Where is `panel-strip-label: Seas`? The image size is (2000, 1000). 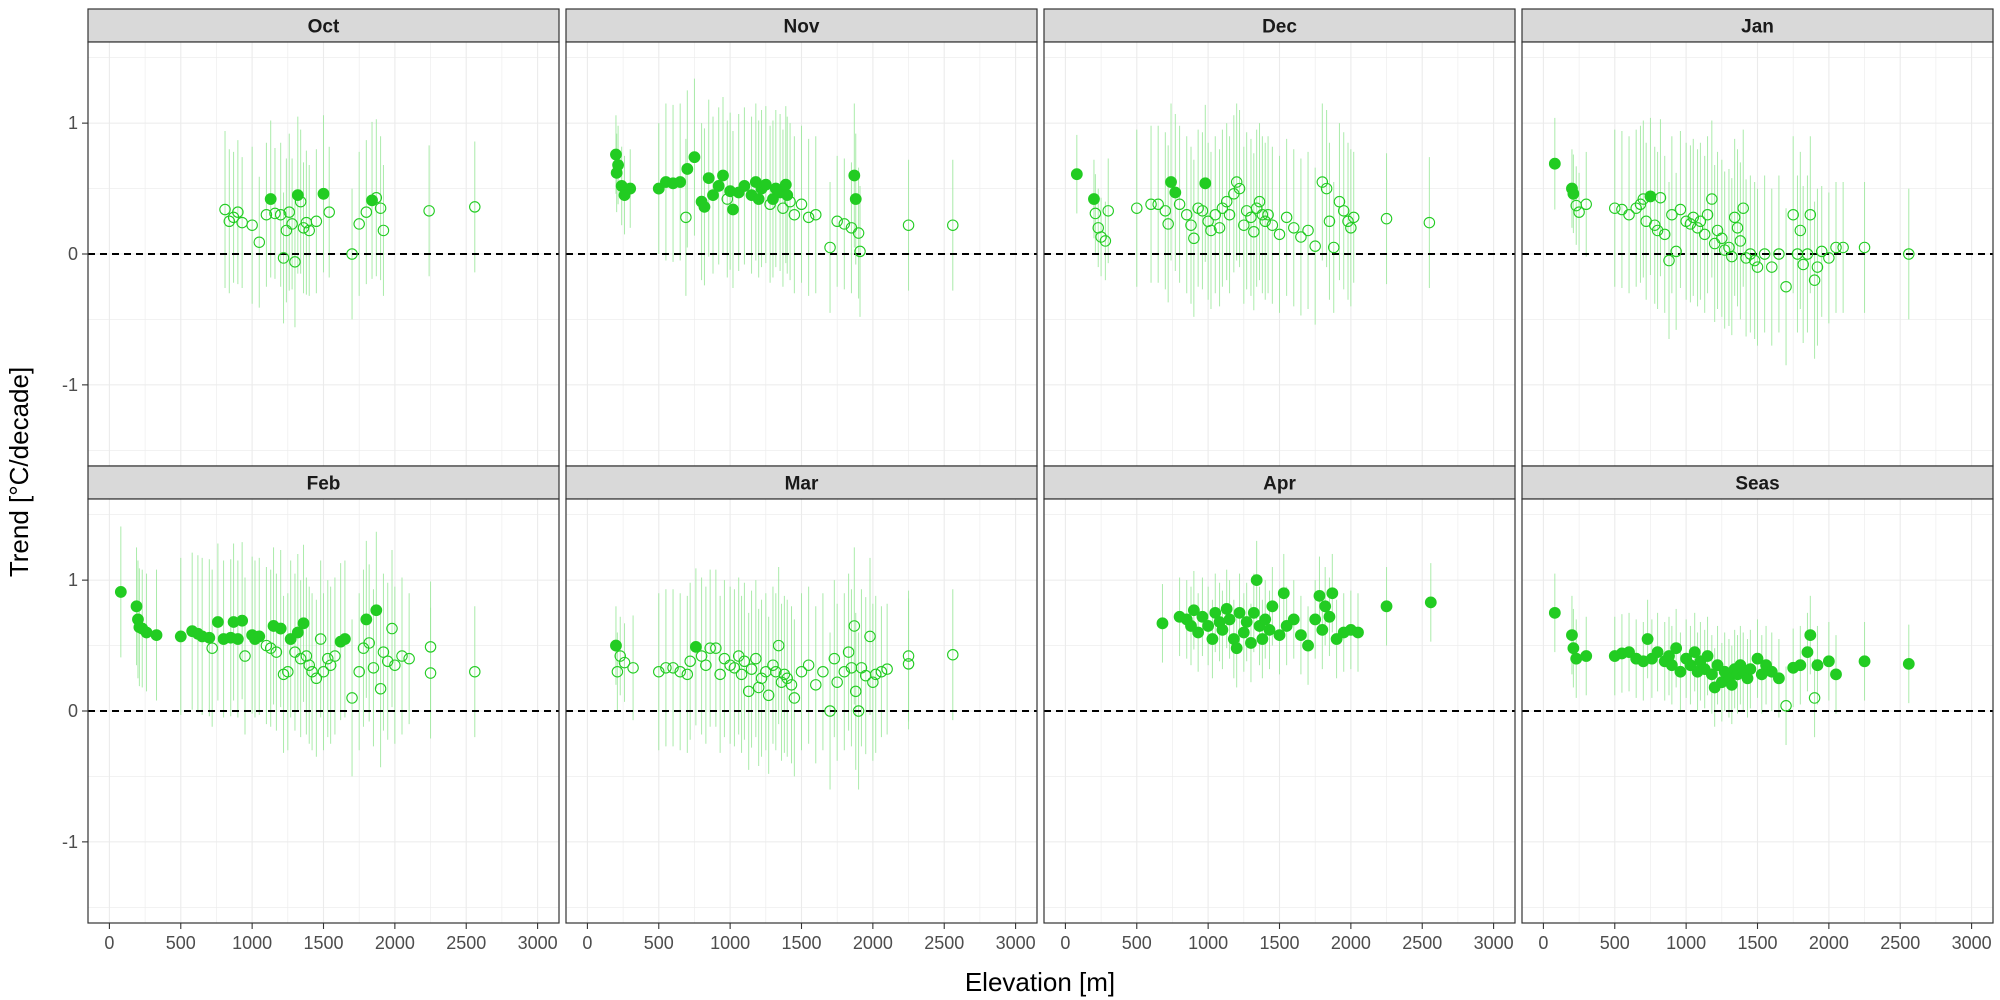
panel-strip-label: Seas is located at coordinates (1757, 484).